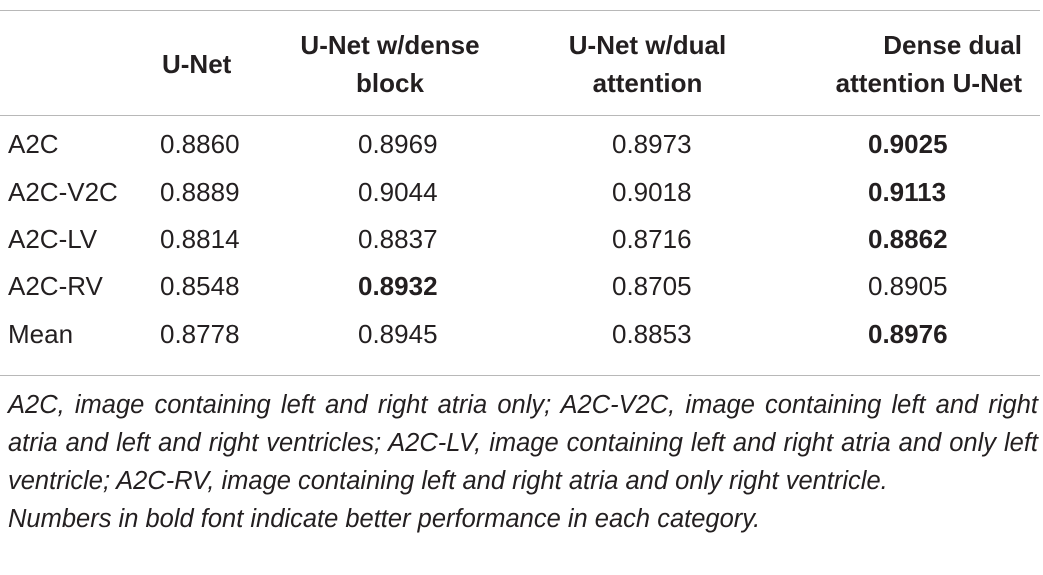 The image size is (1043, 575). What do you see at coordinates (652, 286) in the screenshot?
I see `cell-unet-dual-attention: 0.8705` at bounding box center [652, 286].